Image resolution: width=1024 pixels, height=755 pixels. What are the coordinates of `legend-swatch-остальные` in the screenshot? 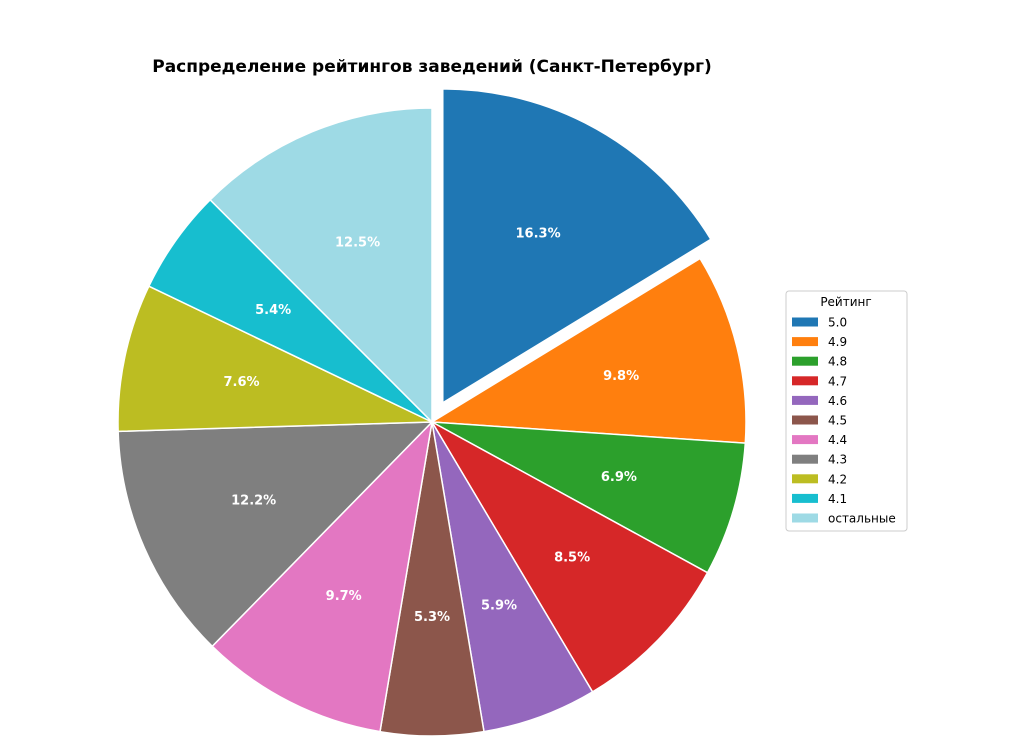 It's located at (805, 518).